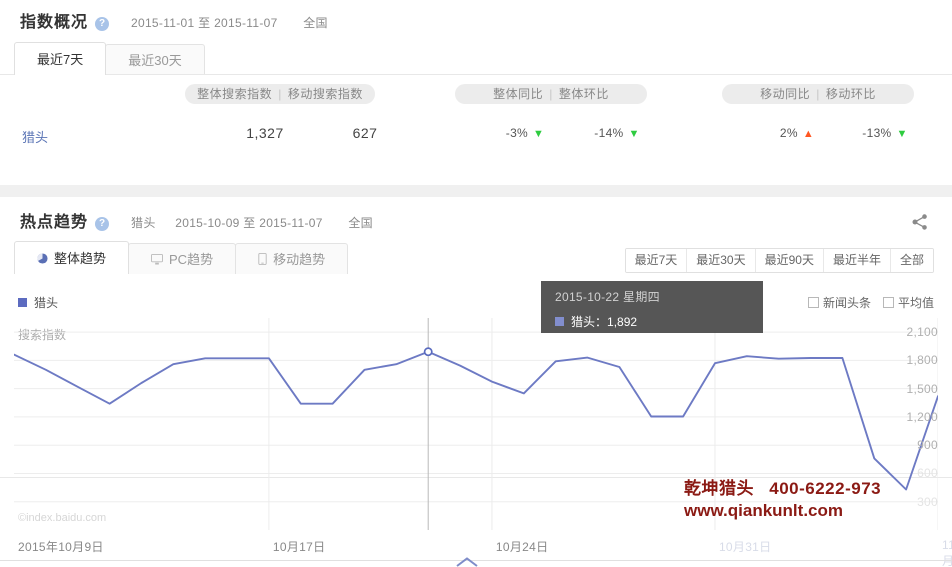  Describe the element at coordinates (788, 133) in the screenshot. I see `value-mobile-yoy-text: 2%` at that location.